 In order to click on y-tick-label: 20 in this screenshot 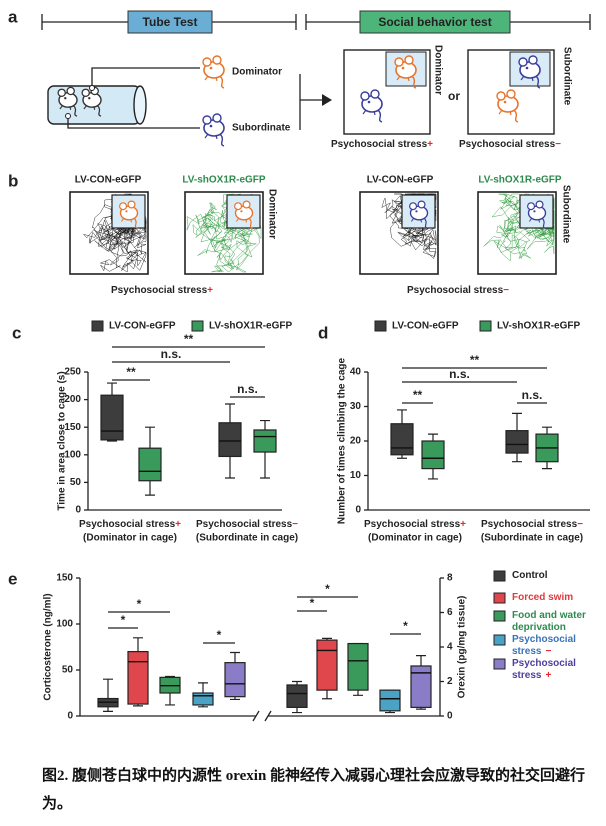, I will do `click(356, 441)`.